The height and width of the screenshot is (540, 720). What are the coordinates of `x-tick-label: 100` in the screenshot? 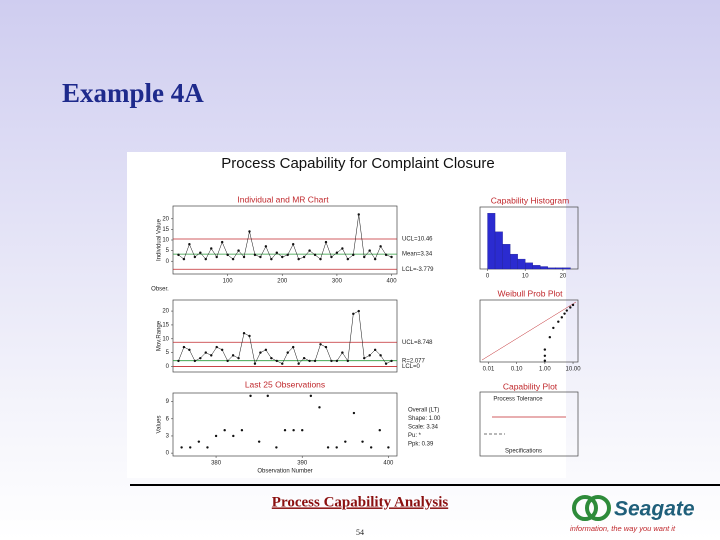 It's located at (228, 282).